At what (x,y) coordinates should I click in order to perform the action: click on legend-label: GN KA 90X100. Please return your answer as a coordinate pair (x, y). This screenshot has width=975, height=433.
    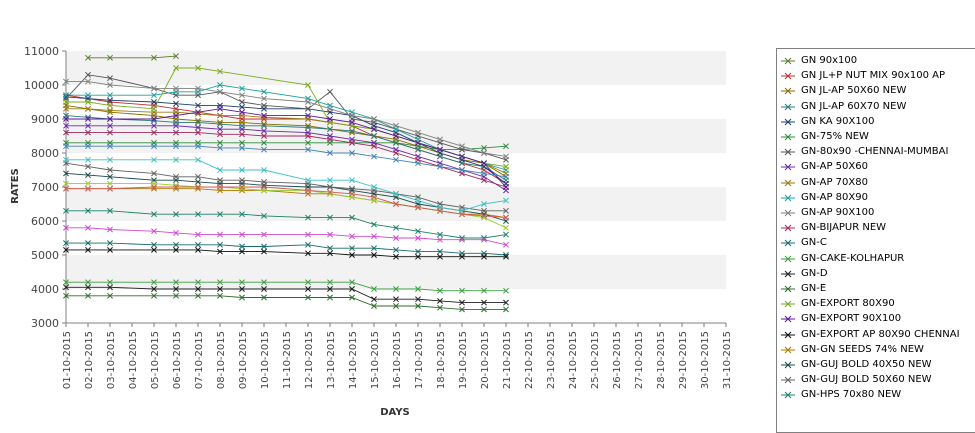
    Looking at the image, I should click on (838, 121).